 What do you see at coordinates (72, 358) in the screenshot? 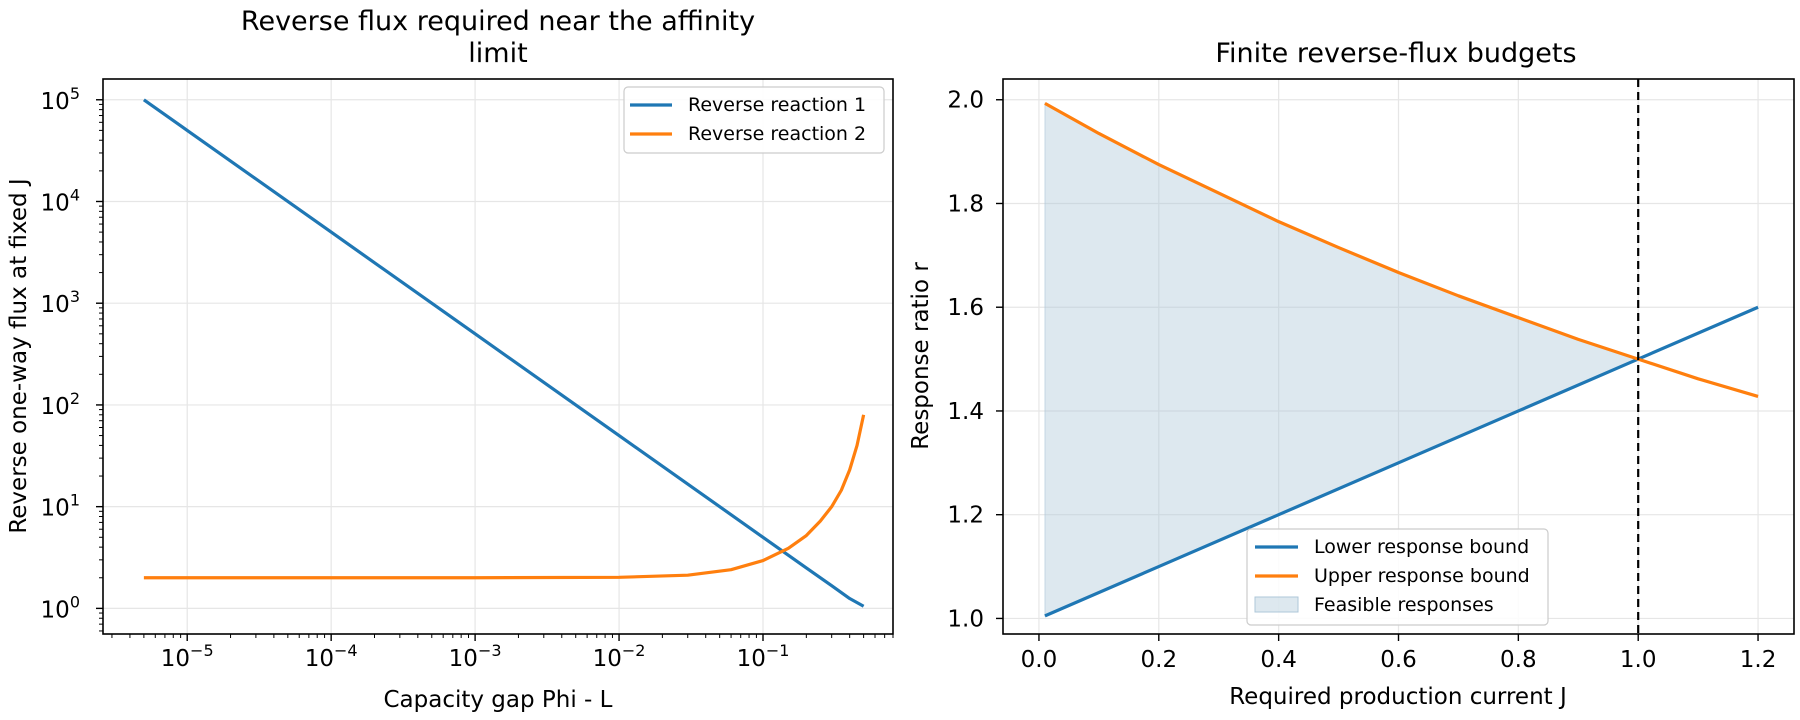
I see `chart-left-y-axis: 10⁰ 10¹ 10² 10³ 10⁴ 10⁵` at bounding box center [72, 358].